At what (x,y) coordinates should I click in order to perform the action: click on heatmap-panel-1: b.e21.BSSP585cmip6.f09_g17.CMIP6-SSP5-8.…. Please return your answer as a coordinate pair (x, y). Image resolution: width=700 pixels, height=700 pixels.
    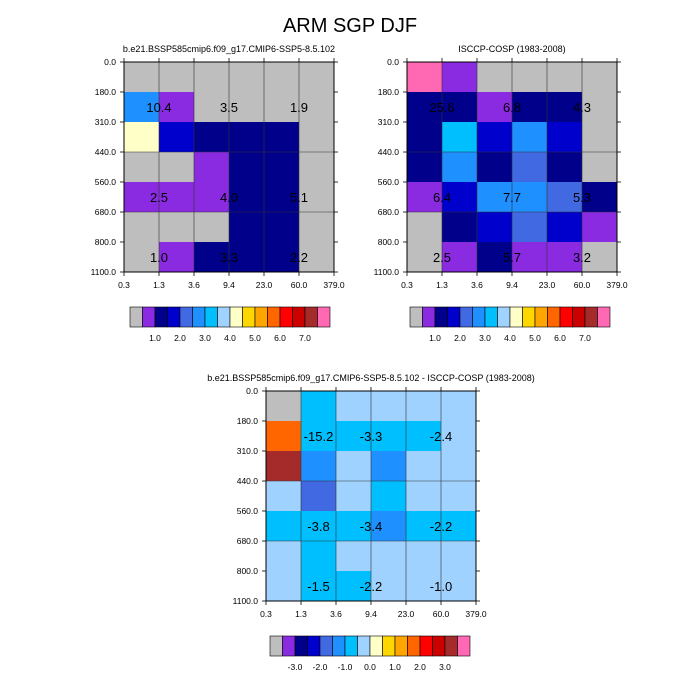
    Looking at the image, I should click on (218, 167).